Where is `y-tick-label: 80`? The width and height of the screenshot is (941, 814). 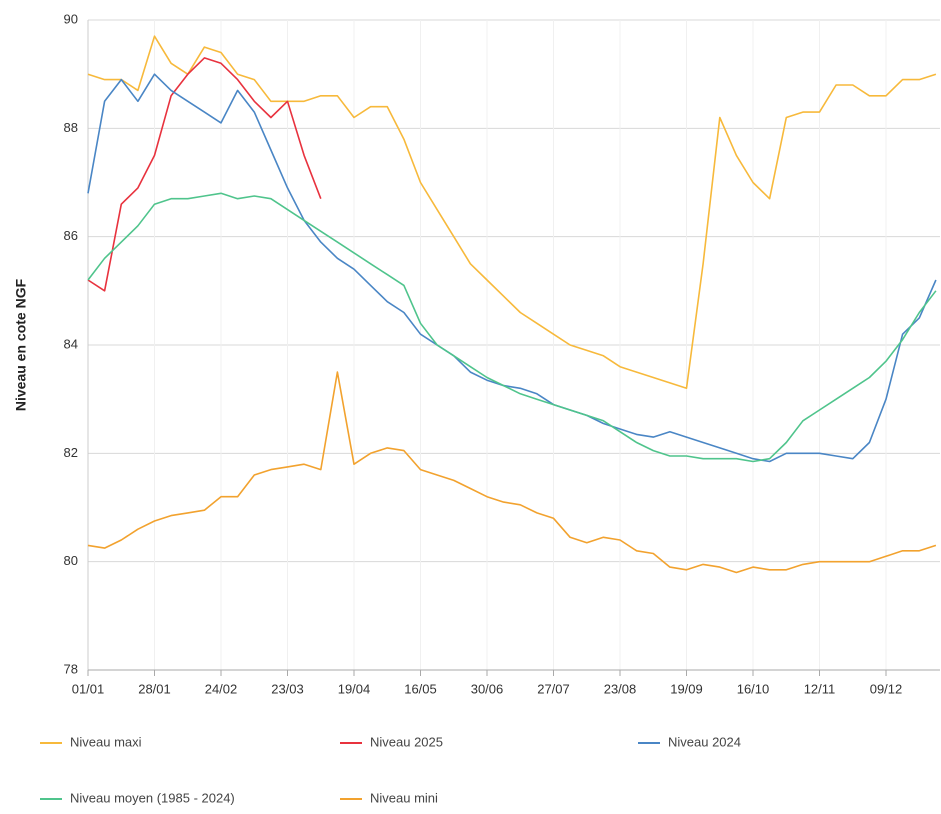 y-tick-label: 80 is located at coordinates (71, 560).